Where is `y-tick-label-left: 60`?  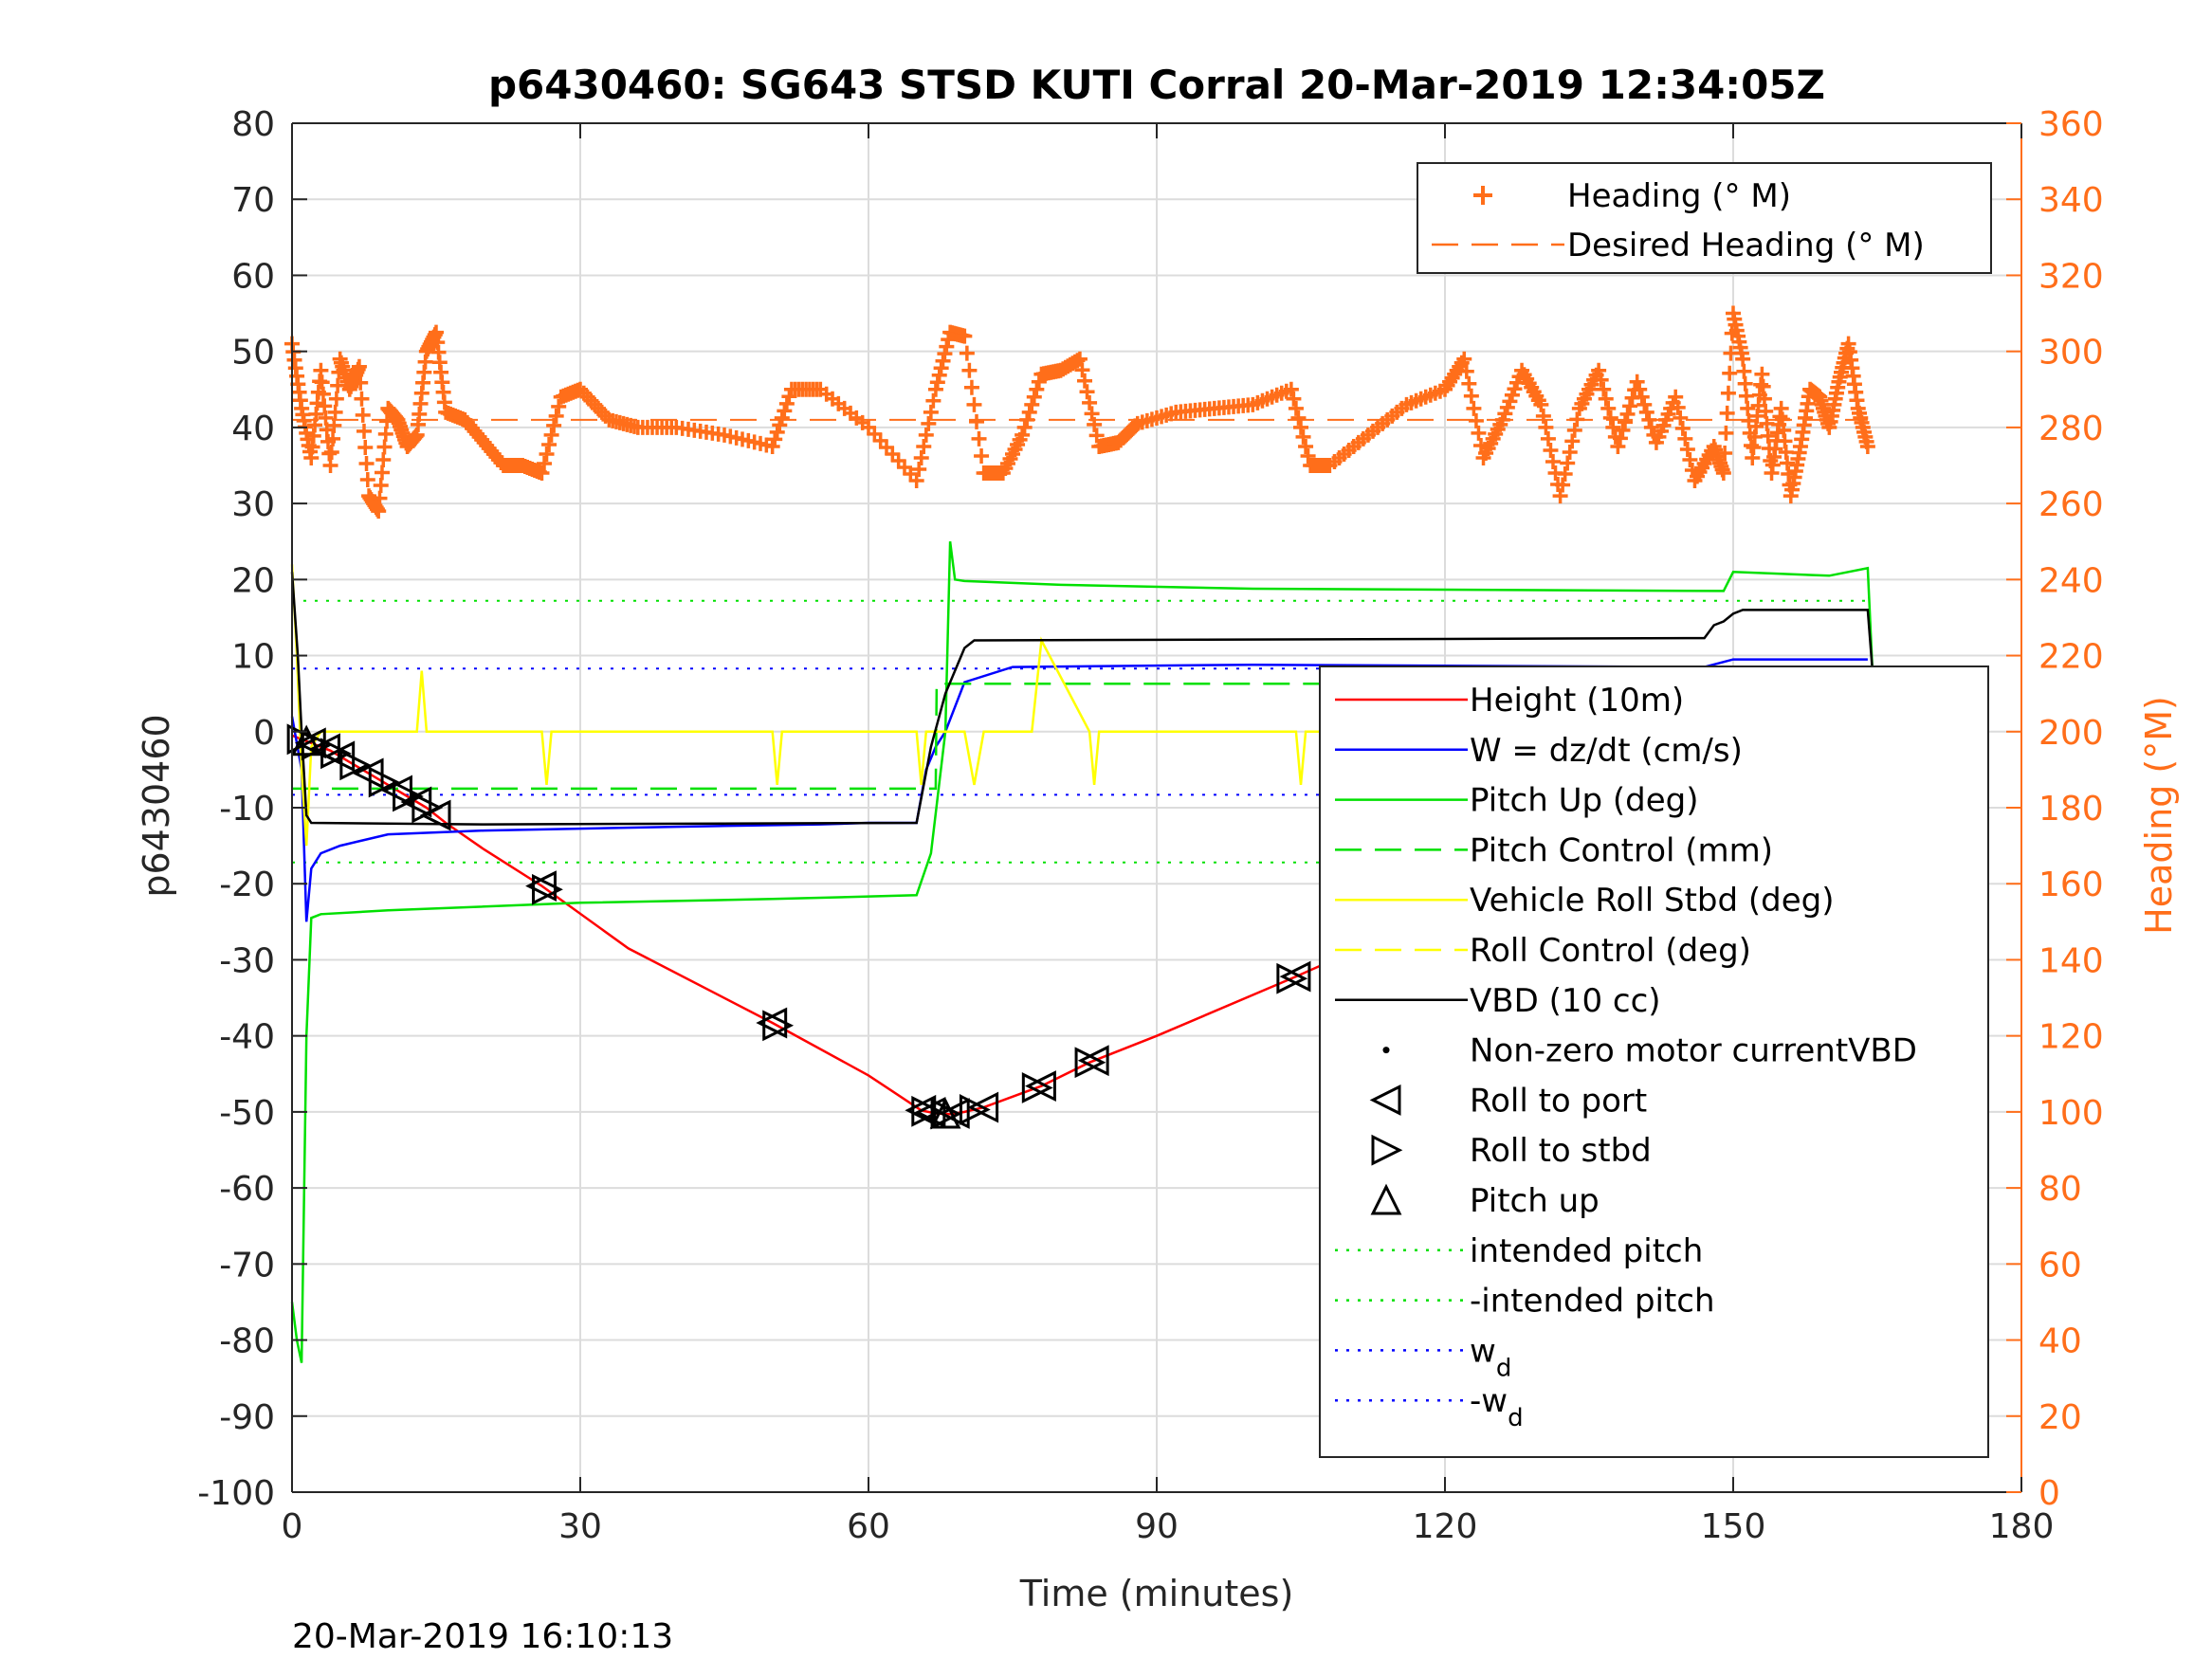
y-tick-label-left: 60 is located at coordinates (253, 276).